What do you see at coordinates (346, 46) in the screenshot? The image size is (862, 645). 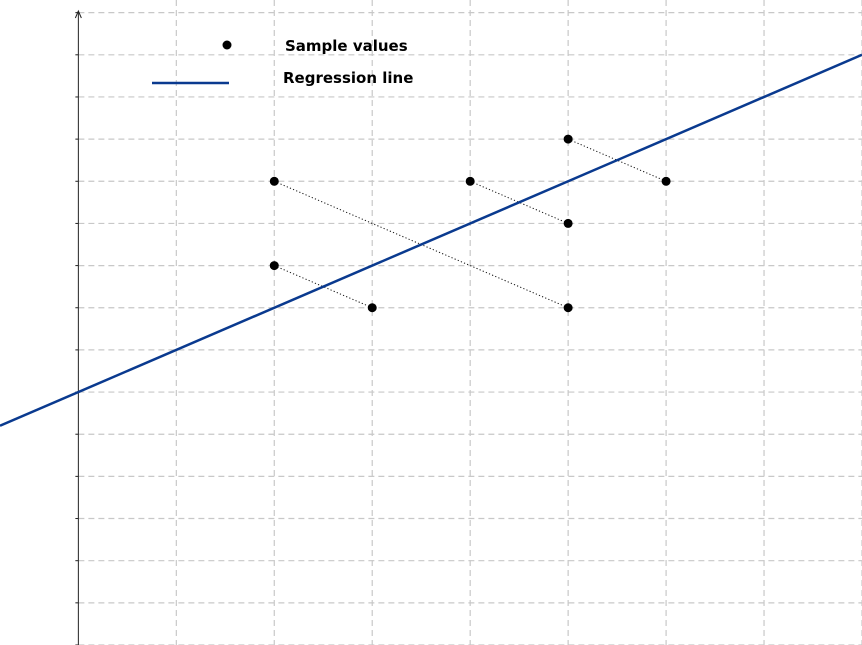 I see `legend-label-sample-values: Sample values` at bounding box center [346, 46].